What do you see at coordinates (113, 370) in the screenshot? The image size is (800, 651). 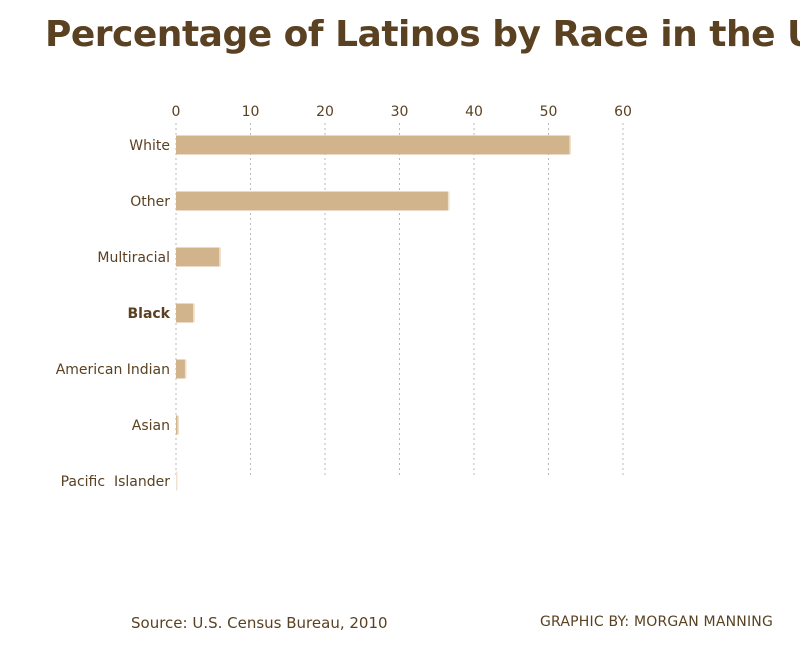 I see `category-label-4: American Indian` at bounding box center [113, 370].